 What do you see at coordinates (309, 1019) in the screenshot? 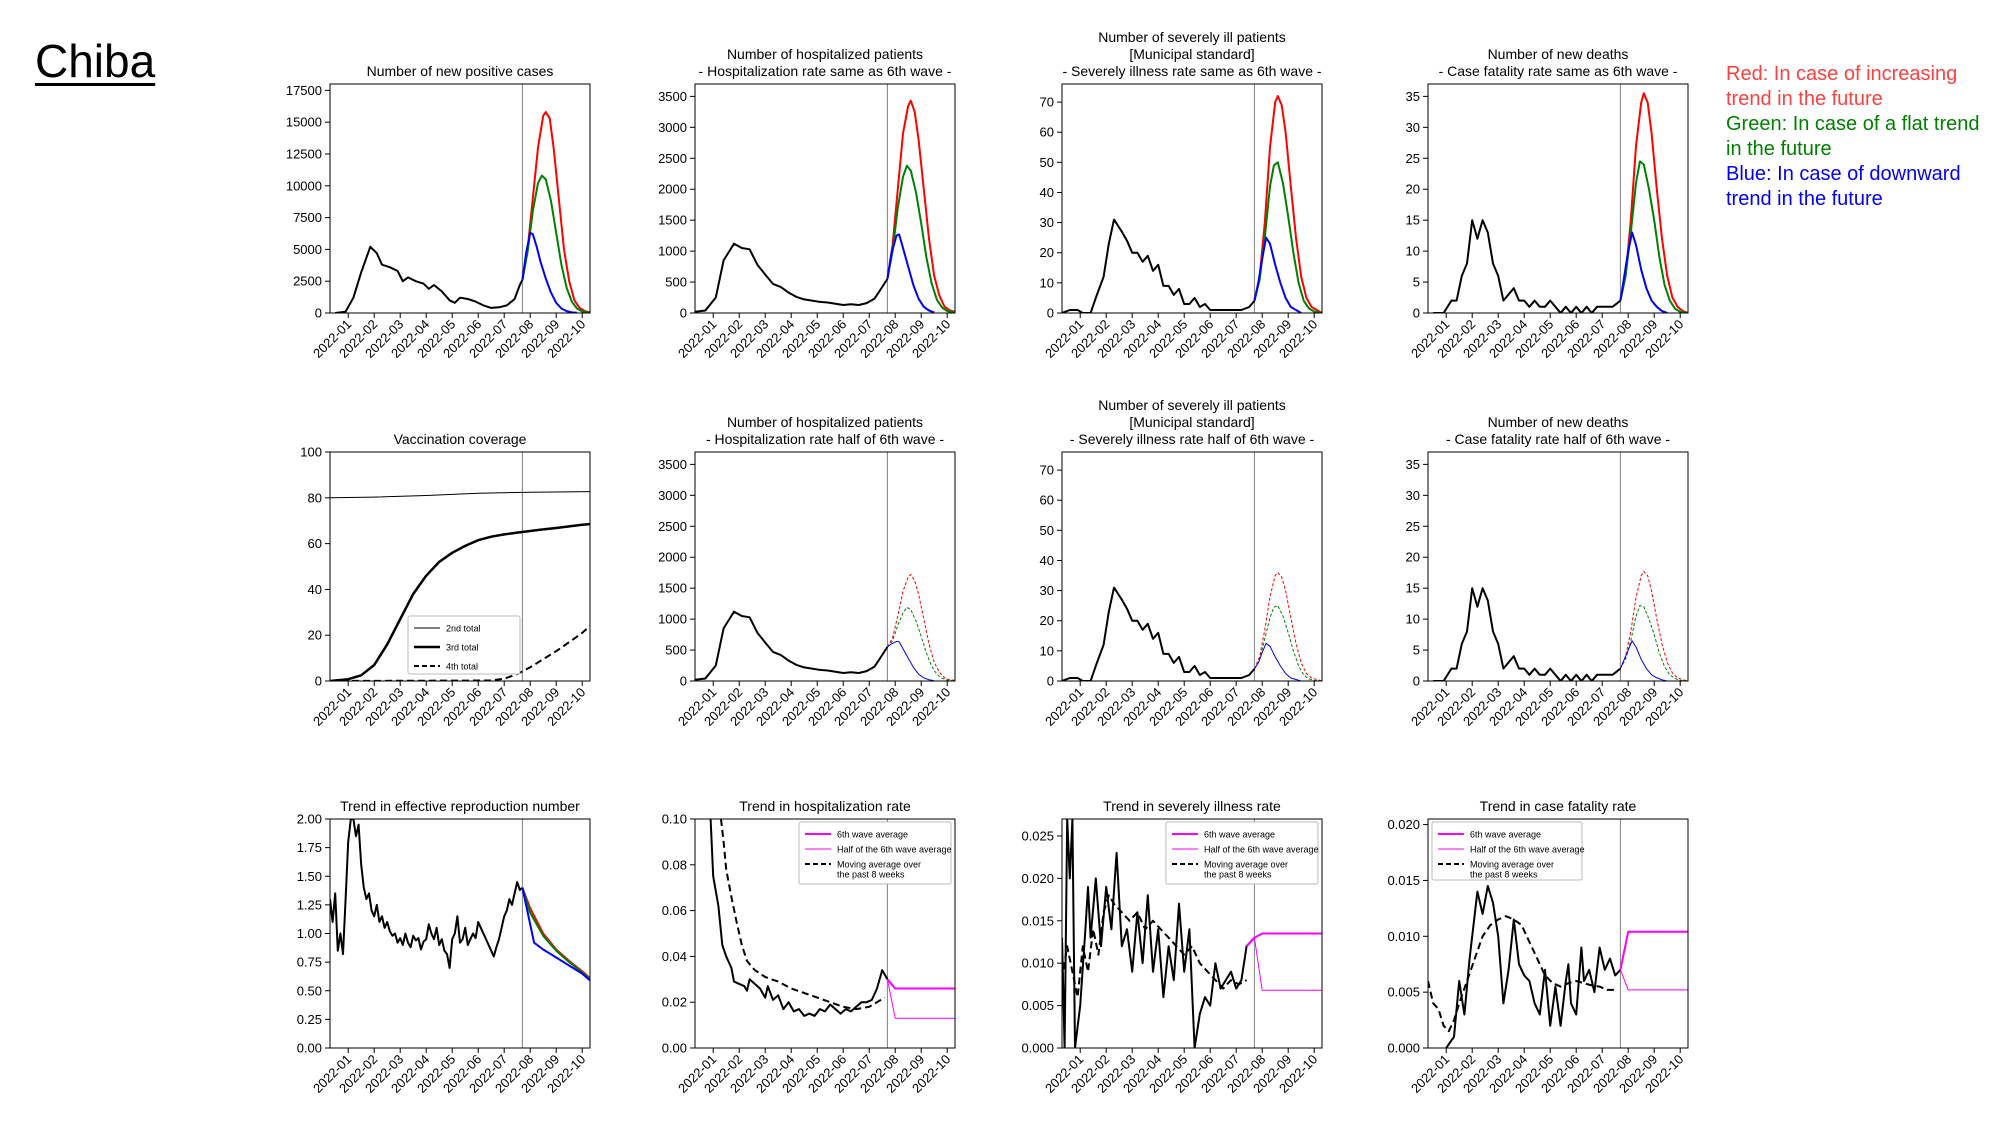
I see `y-tick-label: 0.25` at bounding box center [309, 1019].